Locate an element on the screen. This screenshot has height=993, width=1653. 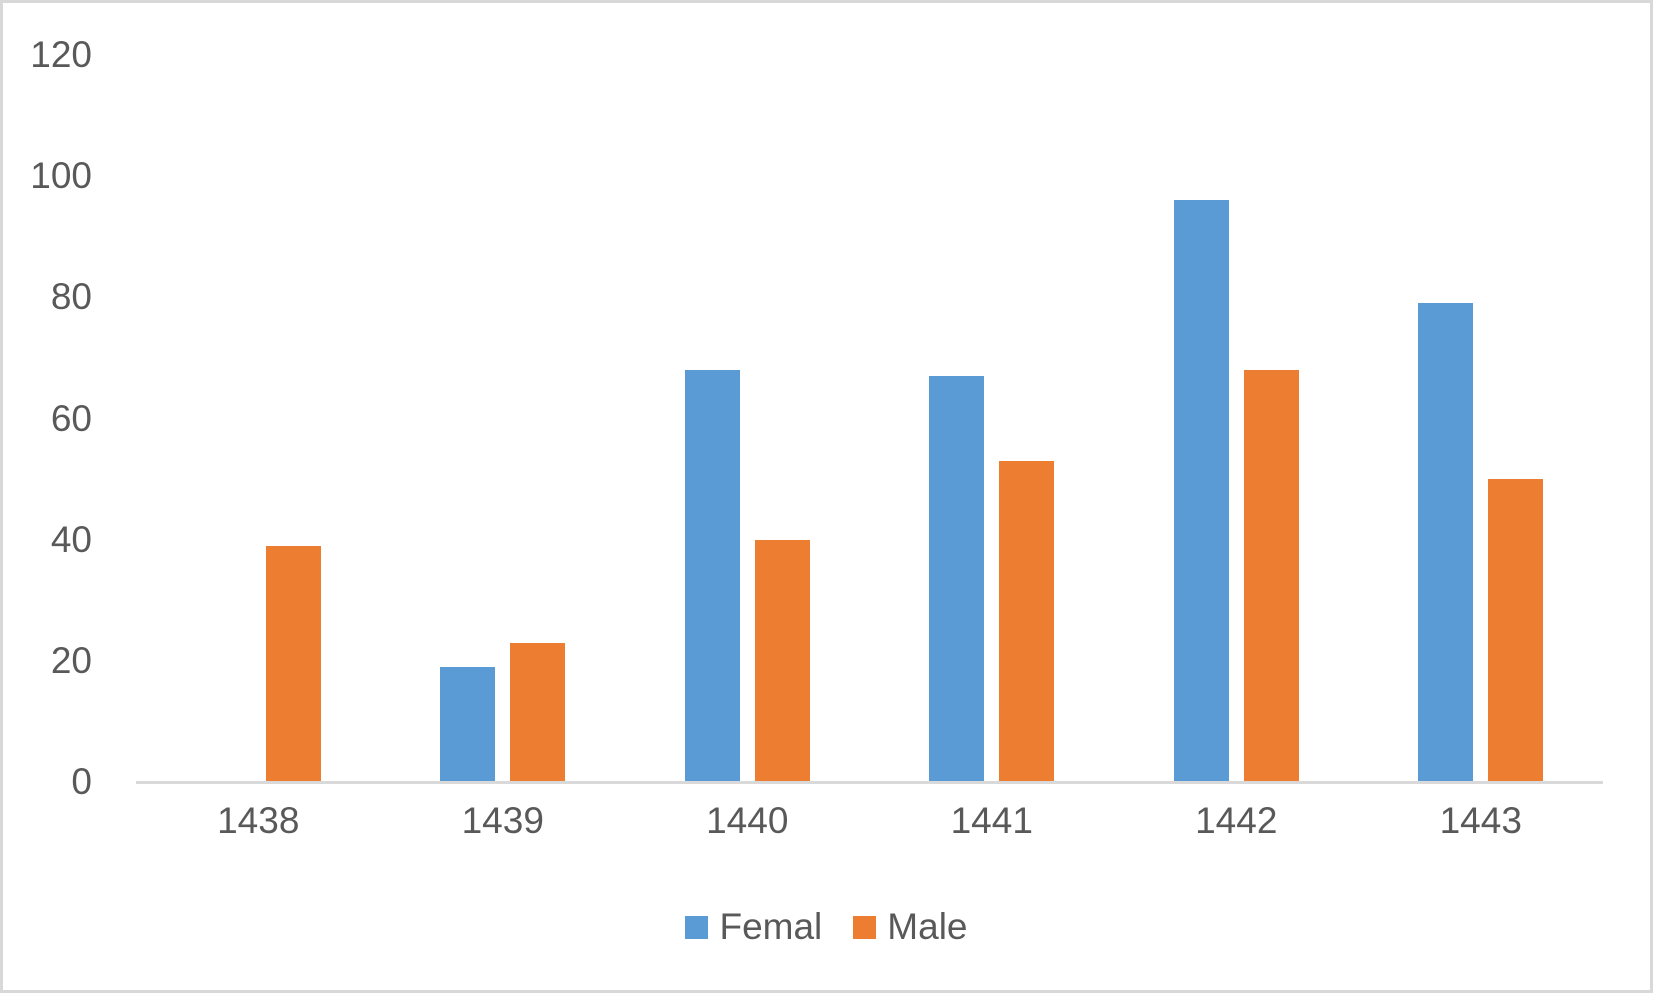
x-category-label-1440: 1440 is located at coordinates (747, 820).